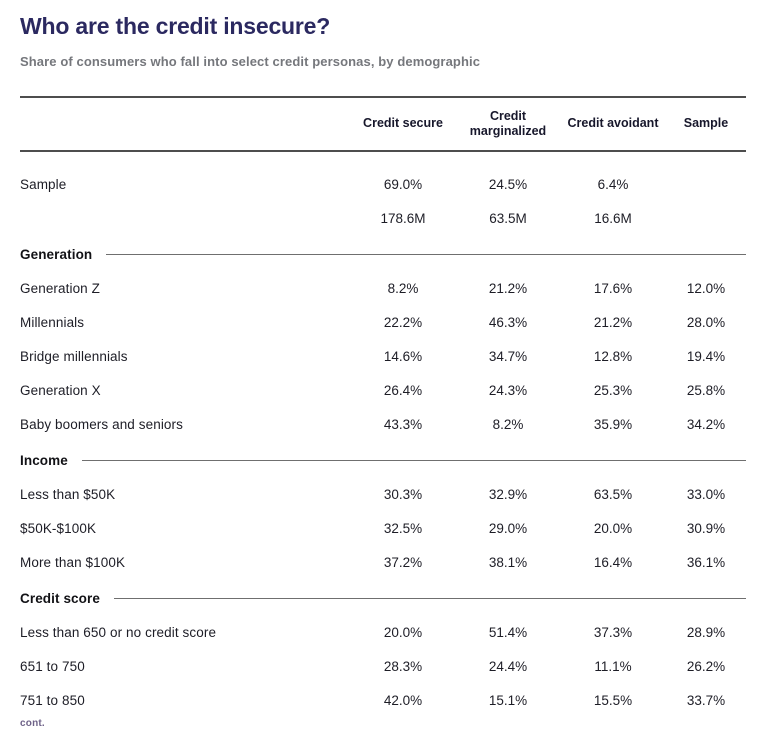  What do you see at coordinates (52, 323) in the screenshot?
I see `row-label: Millennials` at bounding box center [52, 323].